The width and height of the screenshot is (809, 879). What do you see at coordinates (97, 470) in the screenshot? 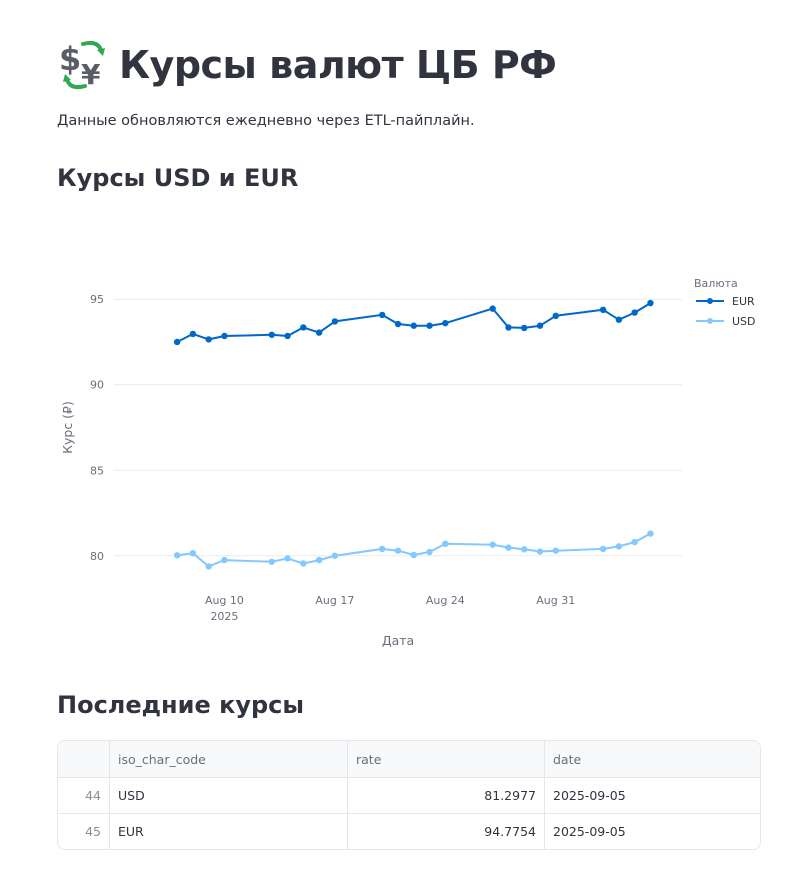
I see `y-tick-label: 85` at bounding box center [97, 470].